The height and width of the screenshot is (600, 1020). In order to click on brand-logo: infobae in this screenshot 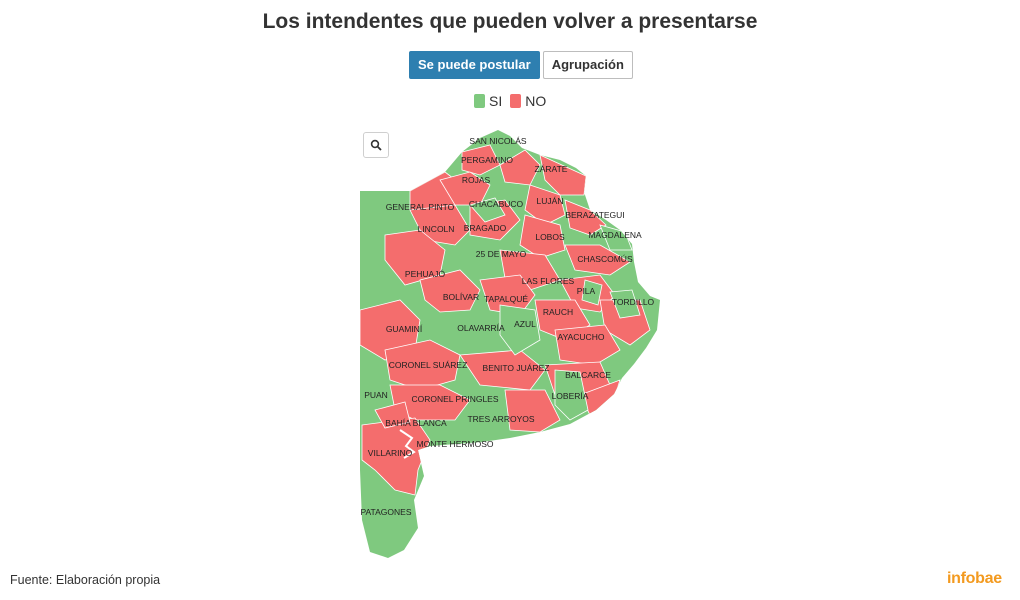, I will do `click(974, 578)`.